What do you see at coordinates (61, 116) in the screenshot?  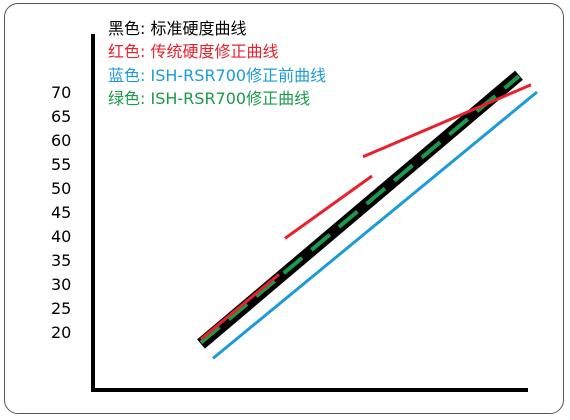 I see `y-tick-label: 65` at bounding box center [61, 116].